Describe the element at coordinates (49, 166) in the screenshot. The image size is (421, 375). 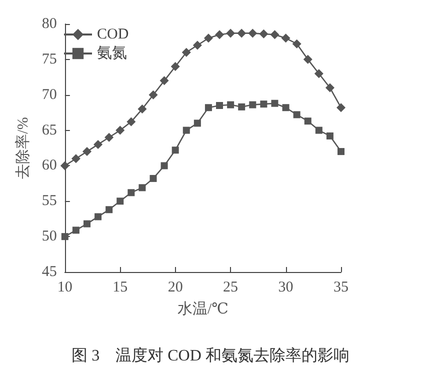
I see `y-tick-label: 60` at that location.